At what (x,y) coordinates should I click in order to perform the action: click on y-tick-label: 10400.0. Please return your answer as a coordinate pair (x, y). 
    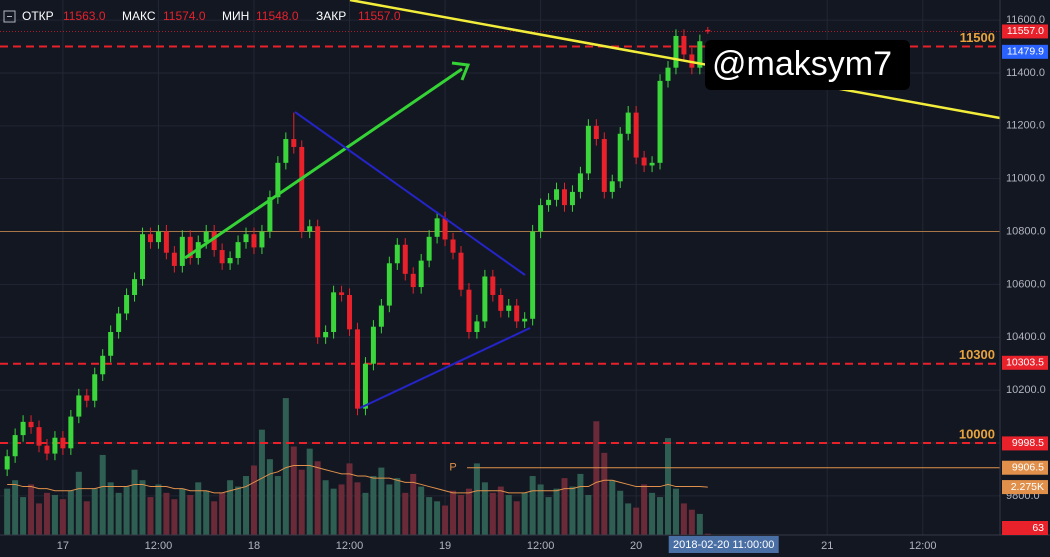
    Looking at the image, I should click on (1026, 337).